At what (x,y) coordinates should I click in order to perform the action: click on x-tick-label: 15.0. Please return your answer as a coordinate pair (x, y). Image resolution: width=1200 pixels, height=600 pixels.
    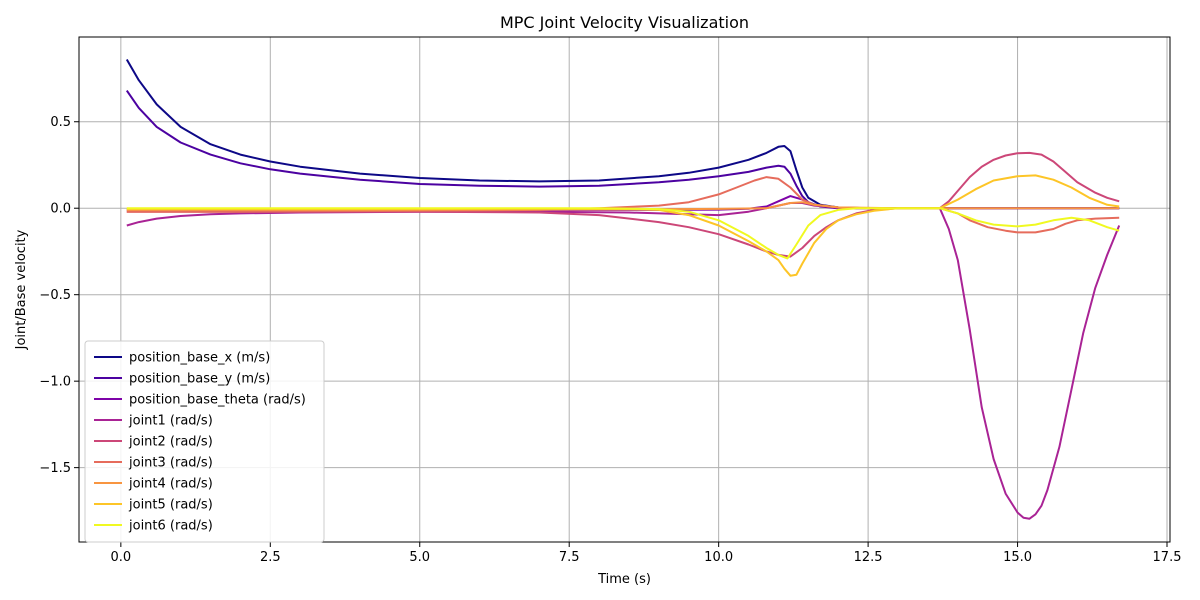
    Looking at the image, I should click on (1017, 557).